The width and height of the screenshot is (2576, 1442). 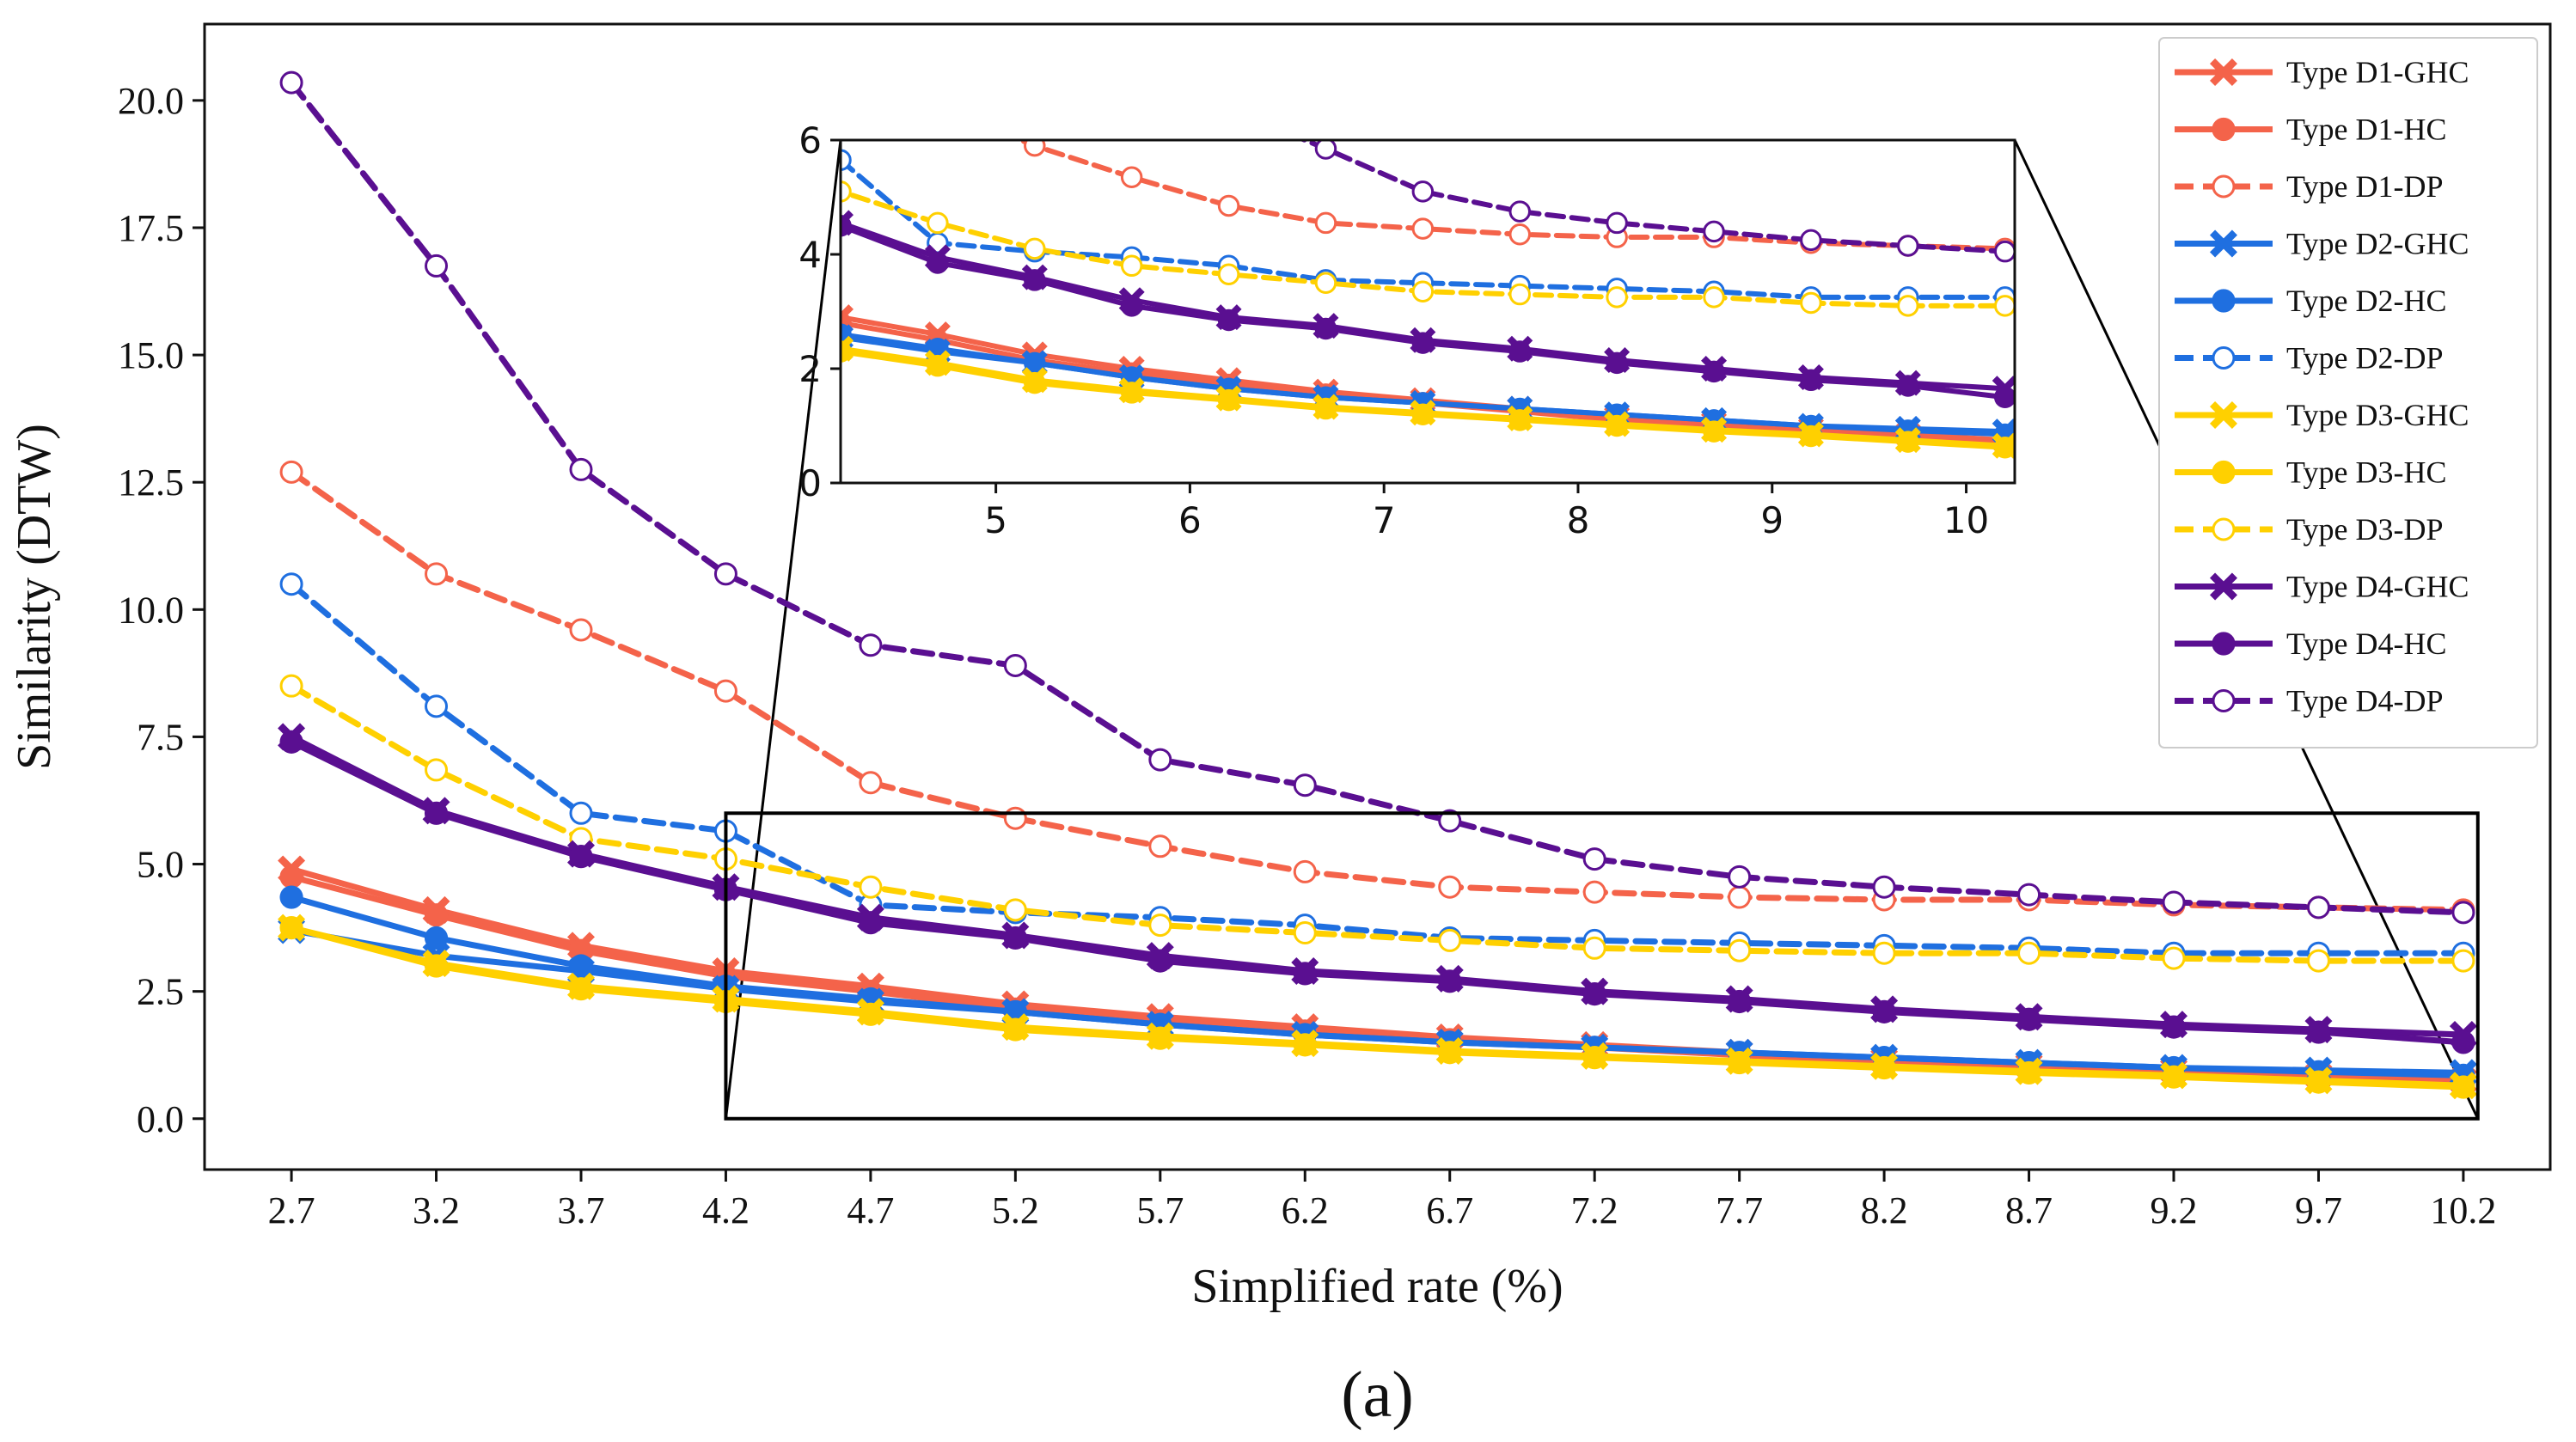 I want to click on x-tick-label: 4.2, so click(x=726, y=1210).